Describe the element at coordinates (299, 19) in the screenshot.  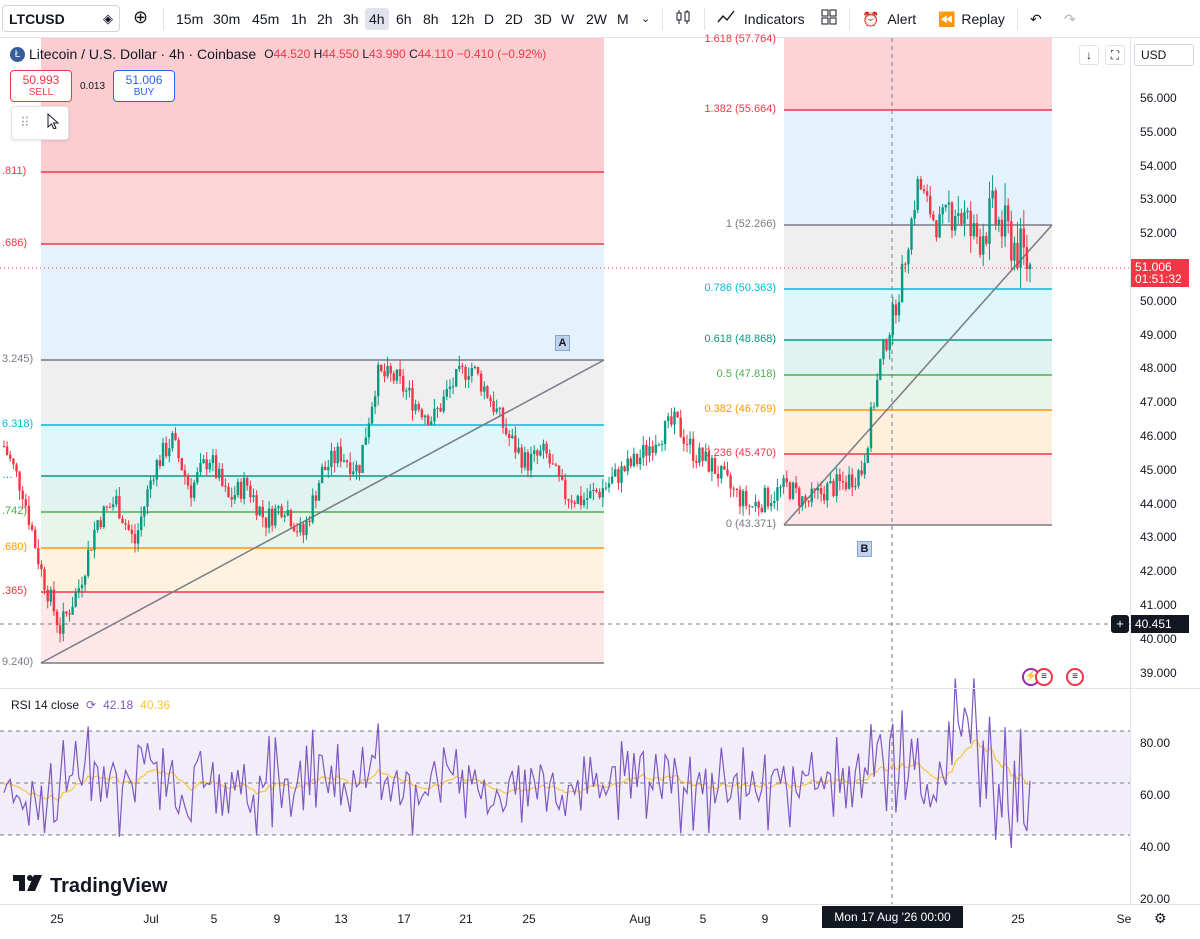
I see `interval-1h: 1h` at that location.